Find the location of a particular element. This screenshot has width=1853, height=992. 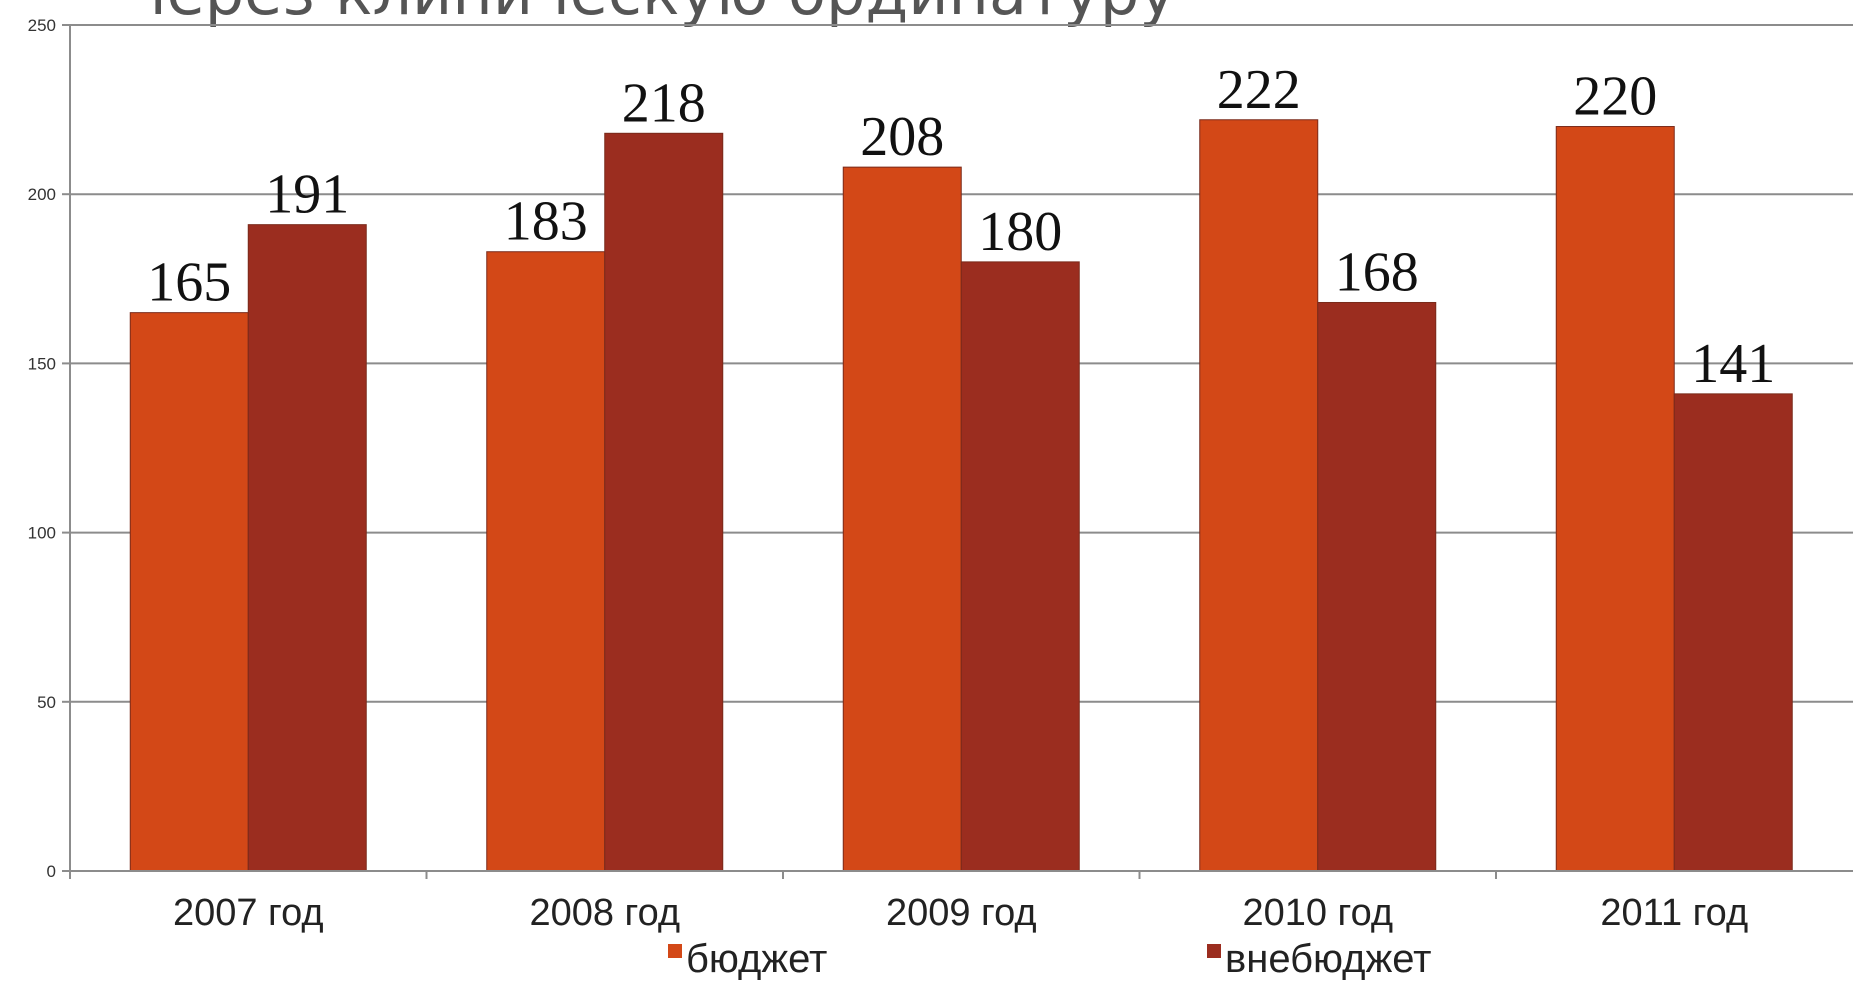

legend-label: бюджет is located at coordinates (756, 959).